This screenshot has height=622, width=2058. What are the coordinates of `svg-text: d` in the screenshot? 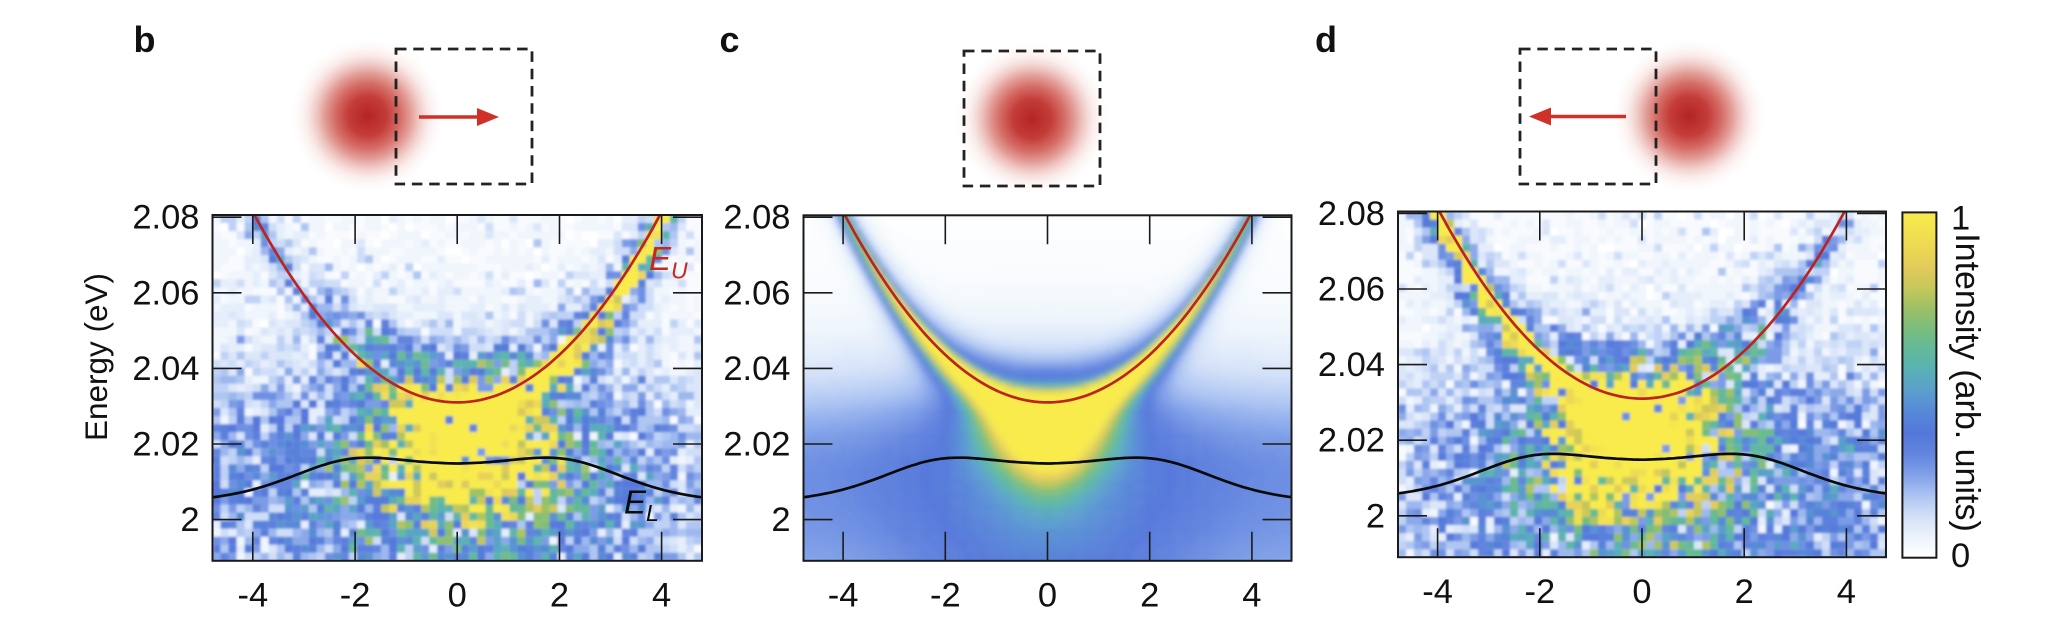 It's located at (1326, 39).